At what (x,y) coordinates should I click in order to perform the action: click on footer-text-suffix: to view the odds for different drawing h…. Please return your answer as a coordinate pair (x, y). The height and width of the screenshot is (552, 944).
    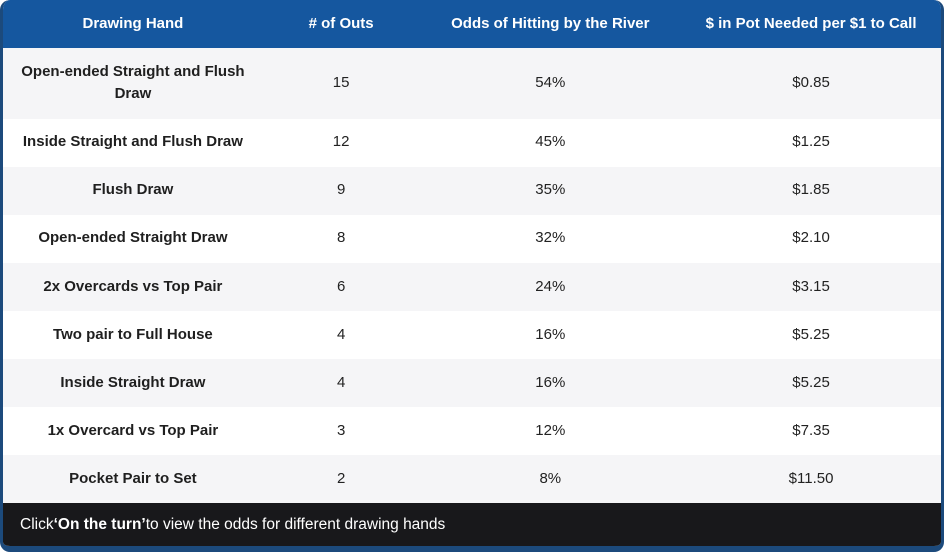
    Looking at the image, I should click on (295, 524).